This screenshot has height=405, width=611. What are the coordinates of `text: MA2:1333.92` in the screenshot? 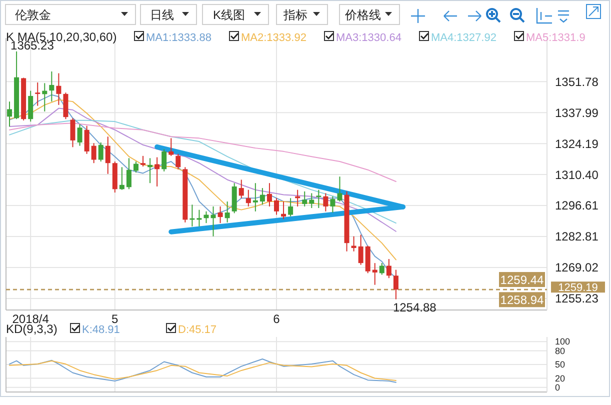 It's located at (273, 38).